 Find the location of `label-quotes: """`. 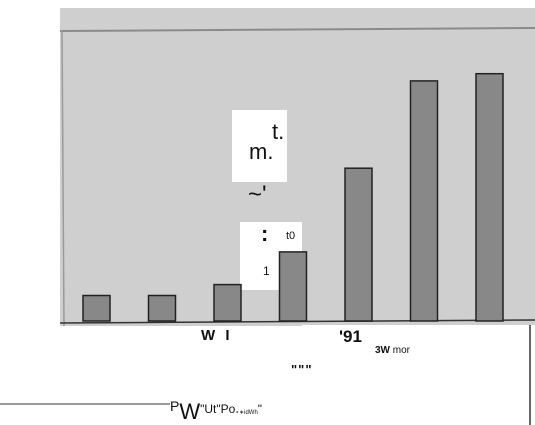

label-quotes: """ is located at coordinates (302, 369).